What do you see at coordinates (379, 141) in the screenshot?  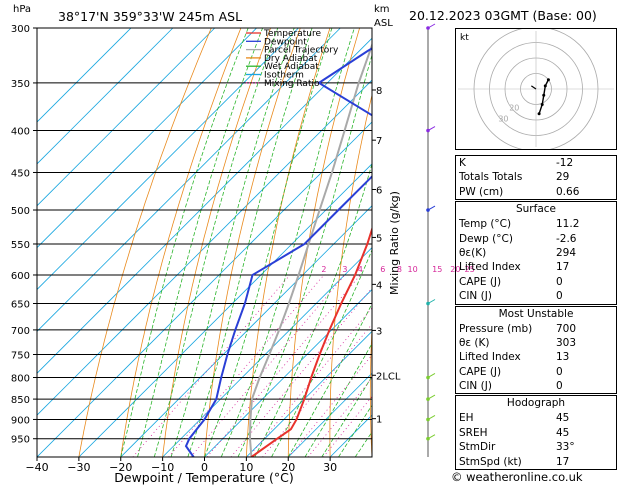 I see `km-tick-label: 7` at bounding box center [379, 141].